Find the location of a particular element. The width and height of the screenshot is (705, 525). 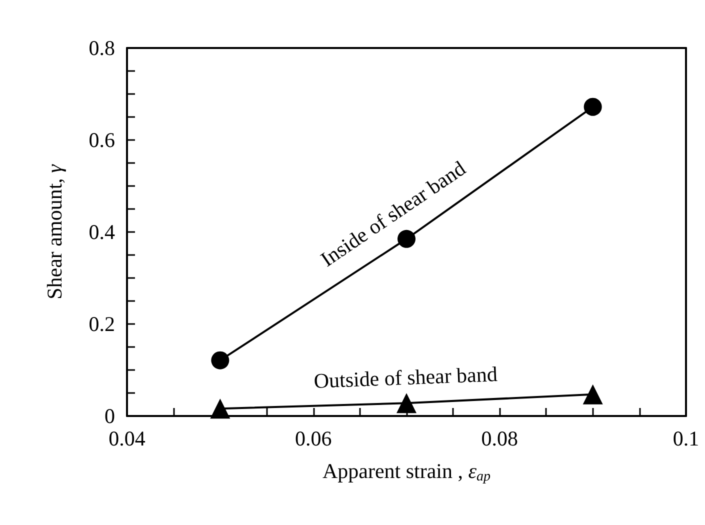

y-tick-label: 0 is located at coordinates (109, 416).